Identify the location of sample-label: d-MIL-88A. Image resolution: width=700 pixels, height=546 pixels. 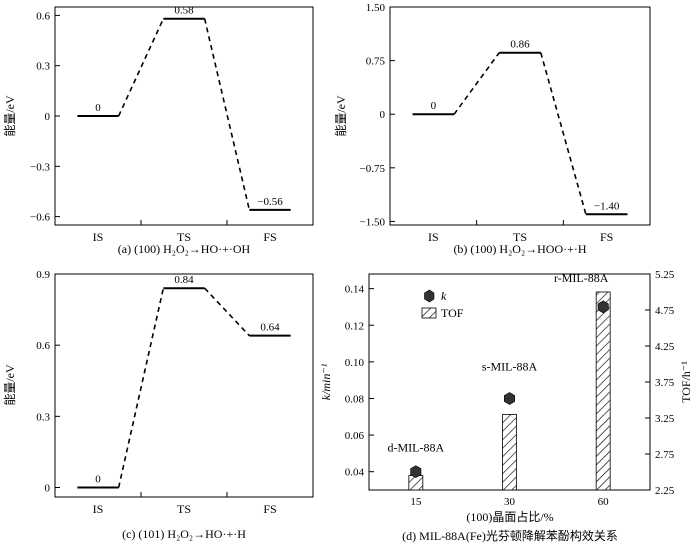
(416, 448).